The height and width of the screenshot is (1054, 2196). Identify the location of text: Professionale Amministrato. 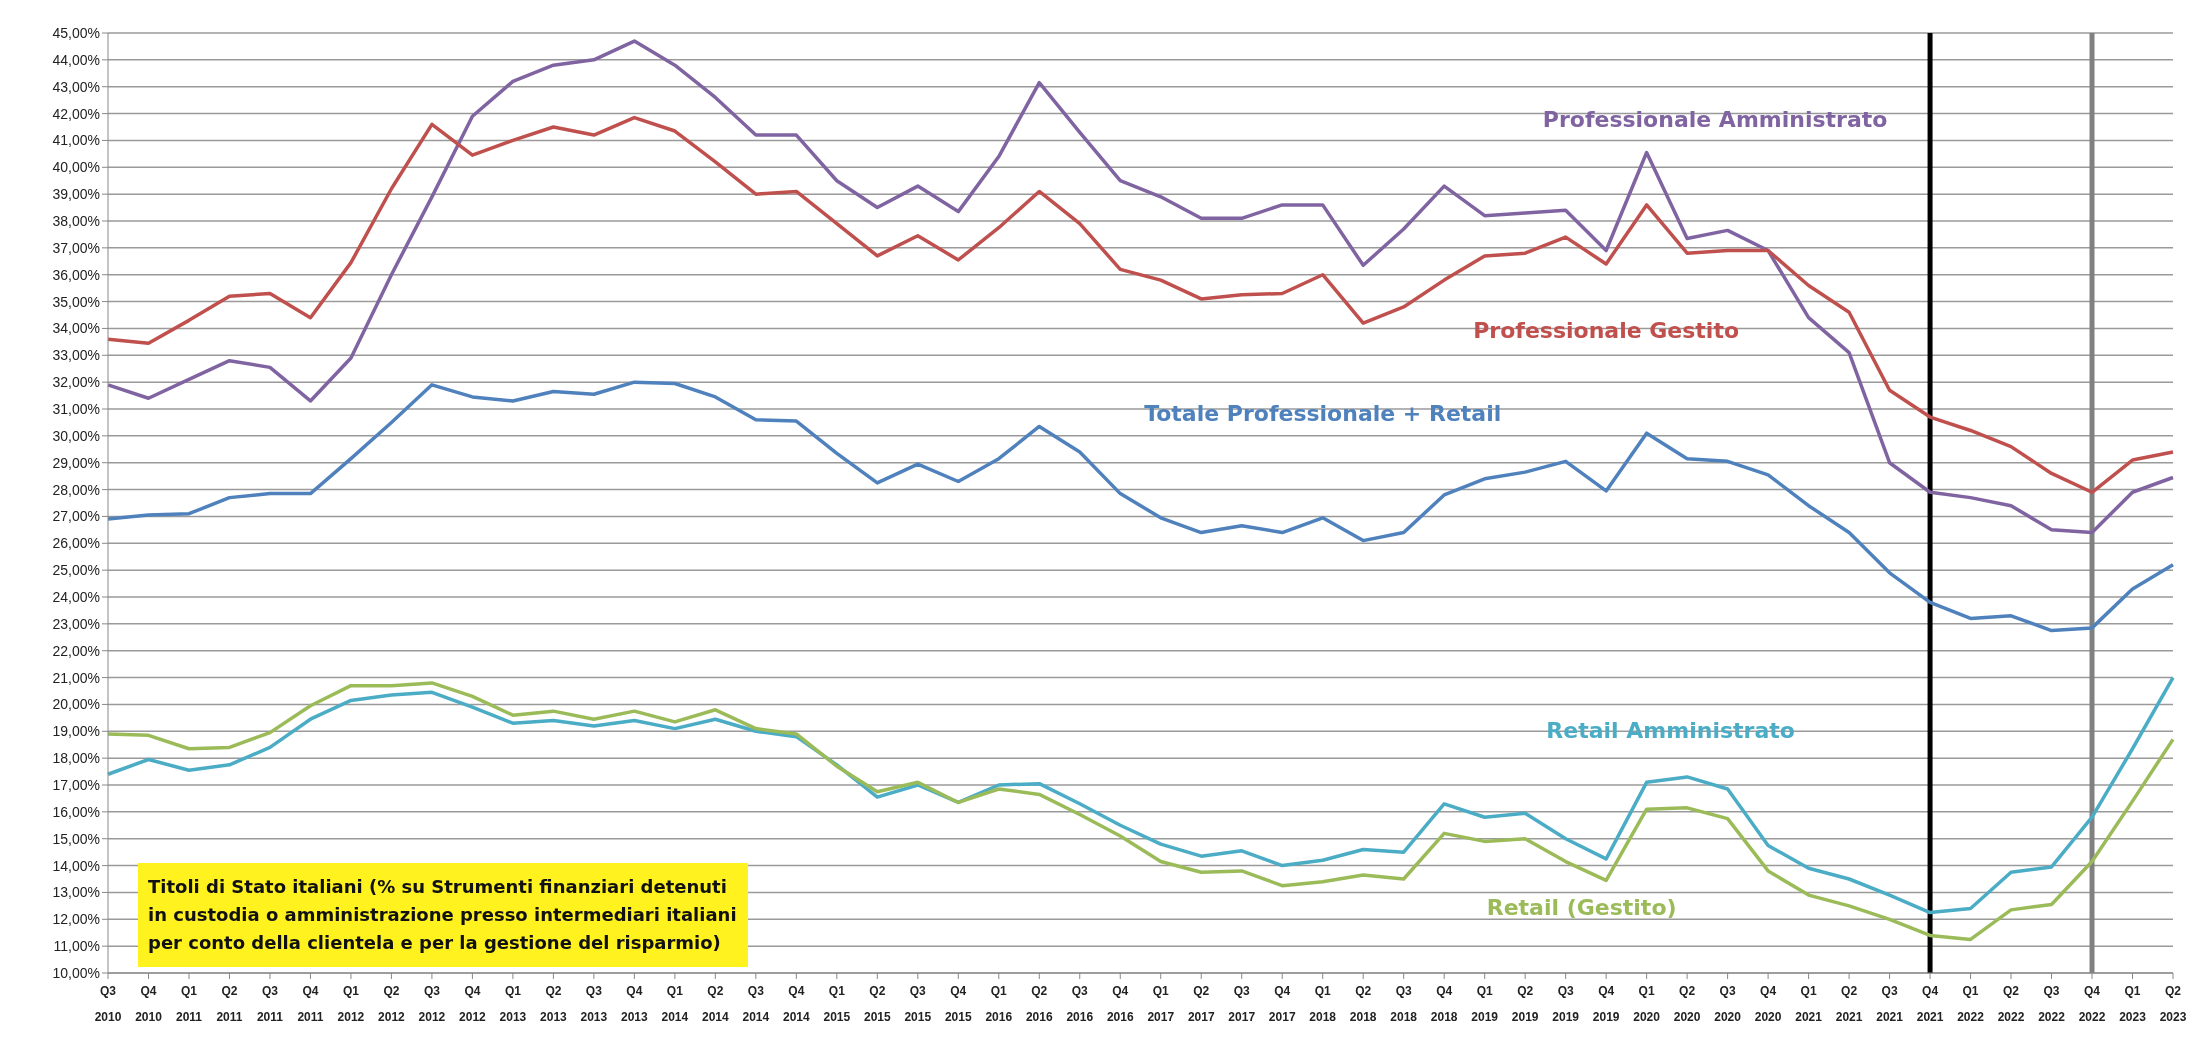
(1715, 120).